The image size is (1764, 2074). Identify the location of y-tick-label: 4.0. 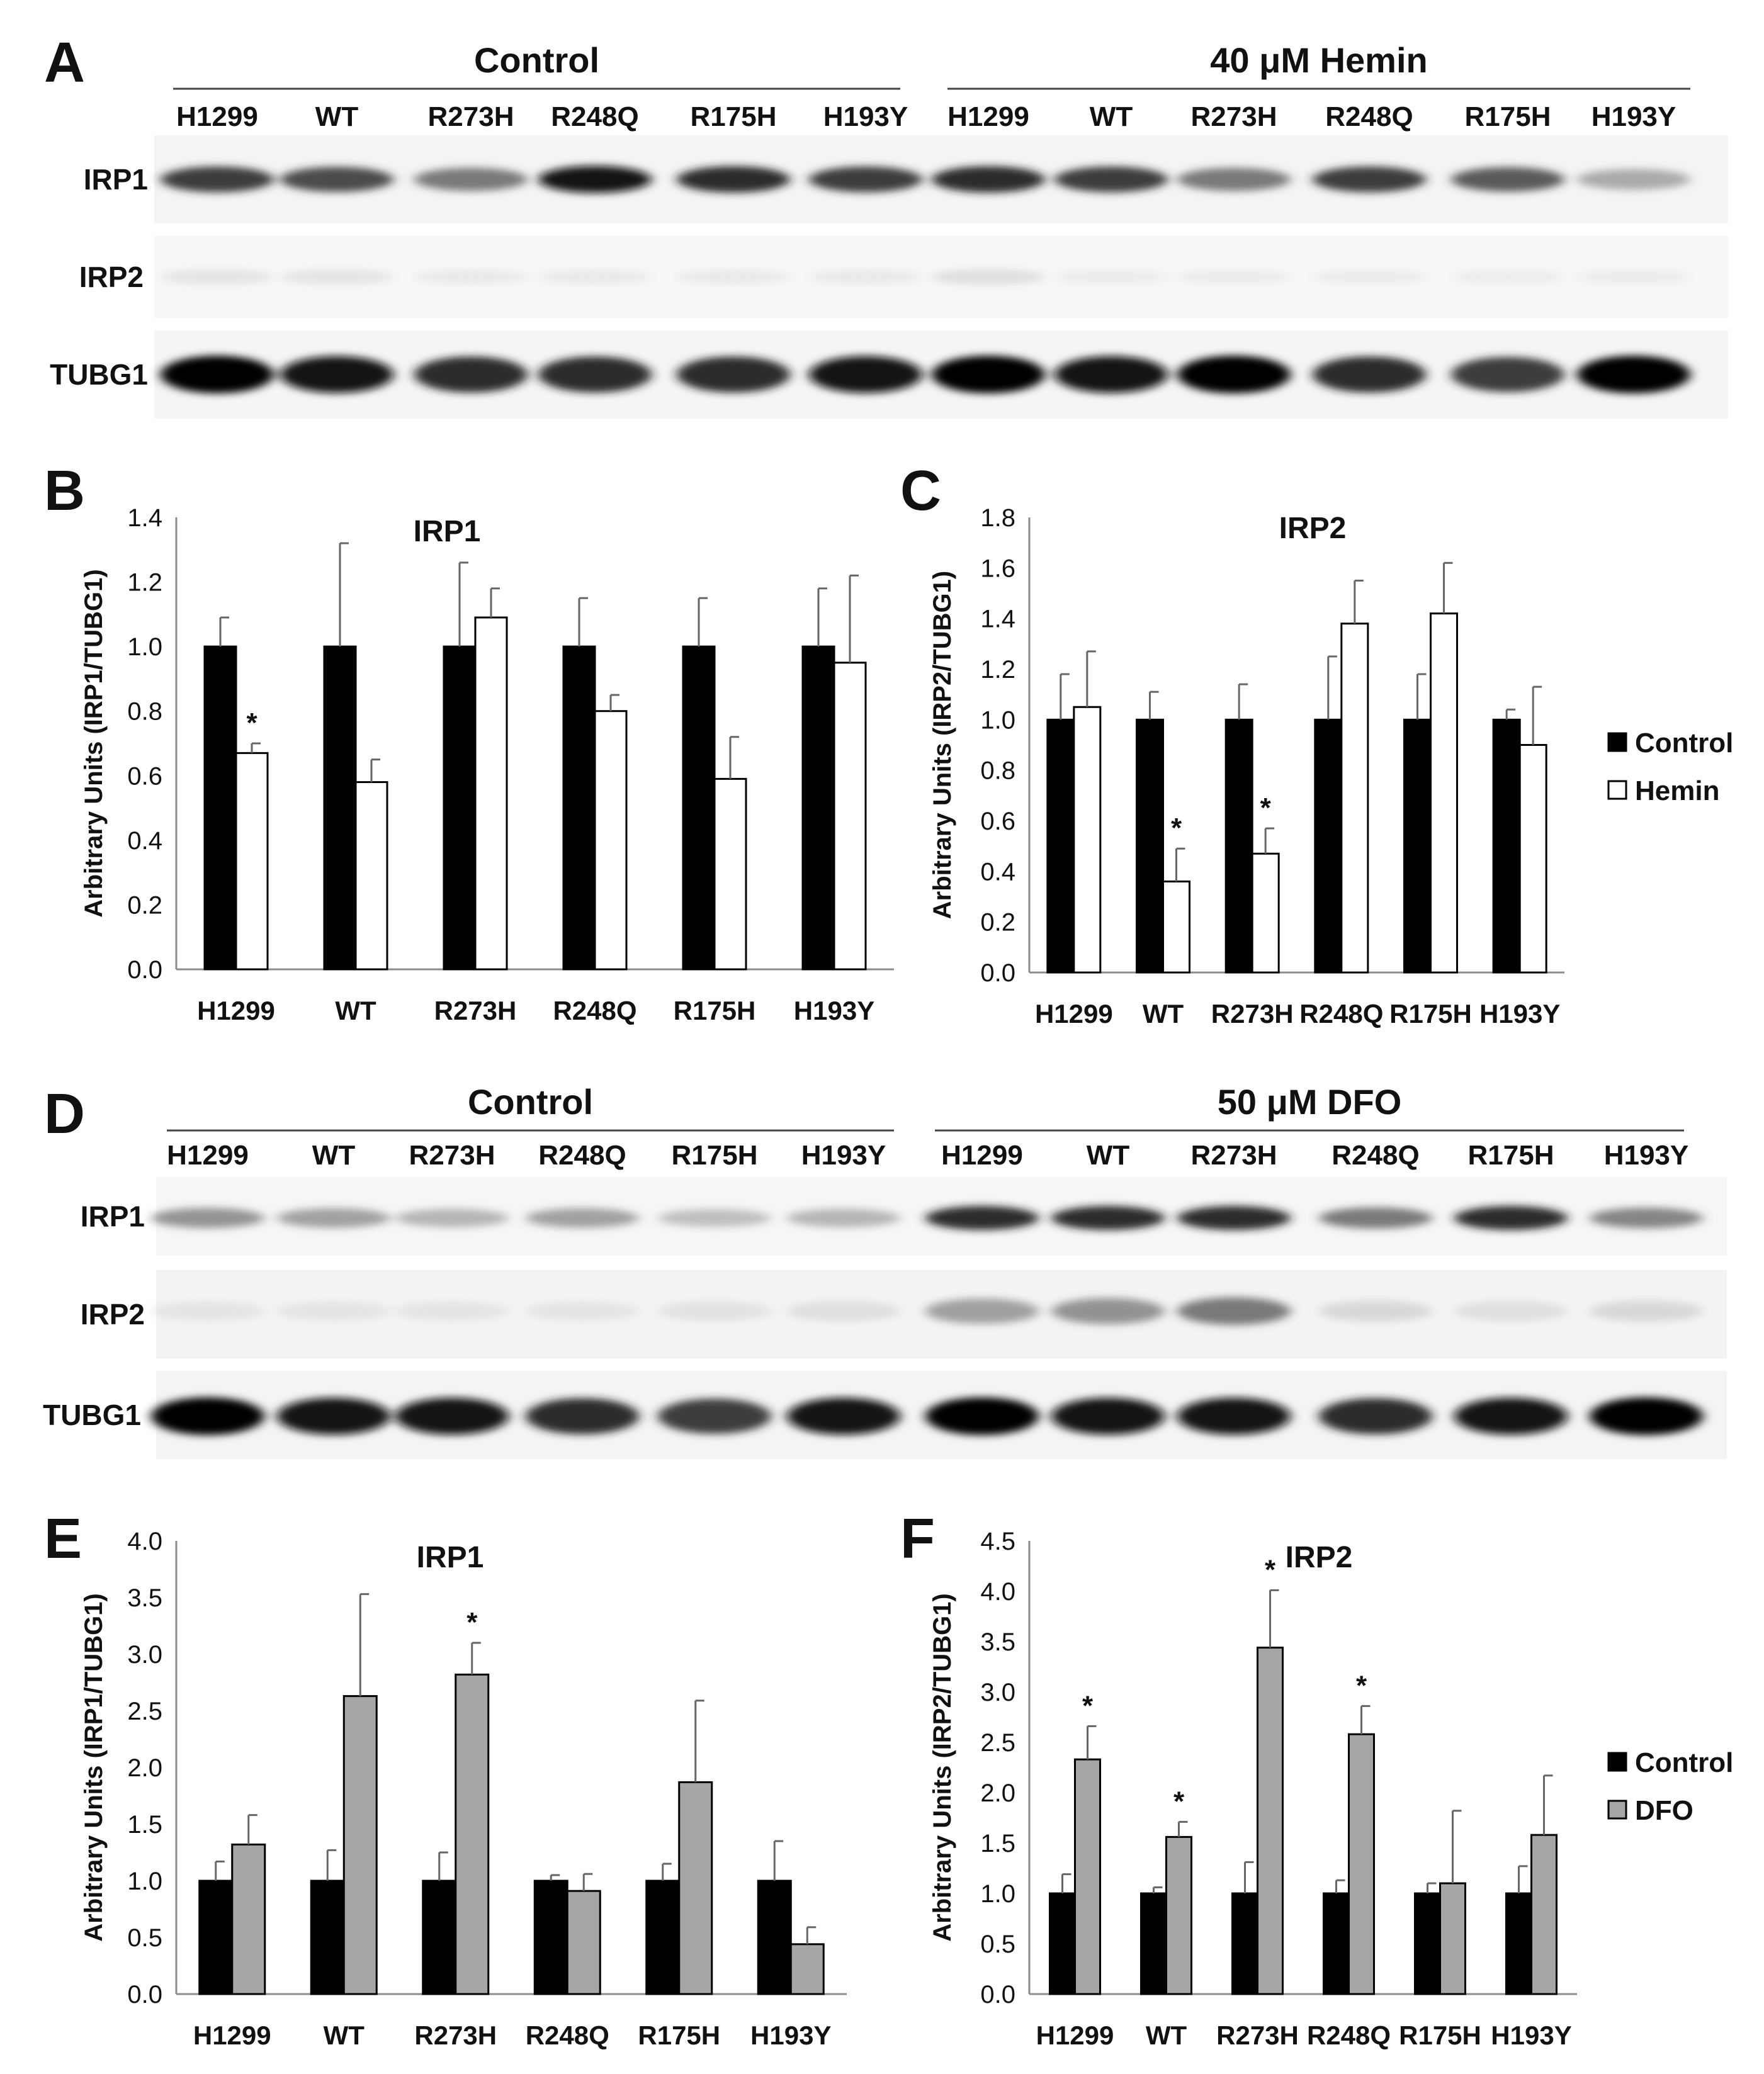
(997, 1592).